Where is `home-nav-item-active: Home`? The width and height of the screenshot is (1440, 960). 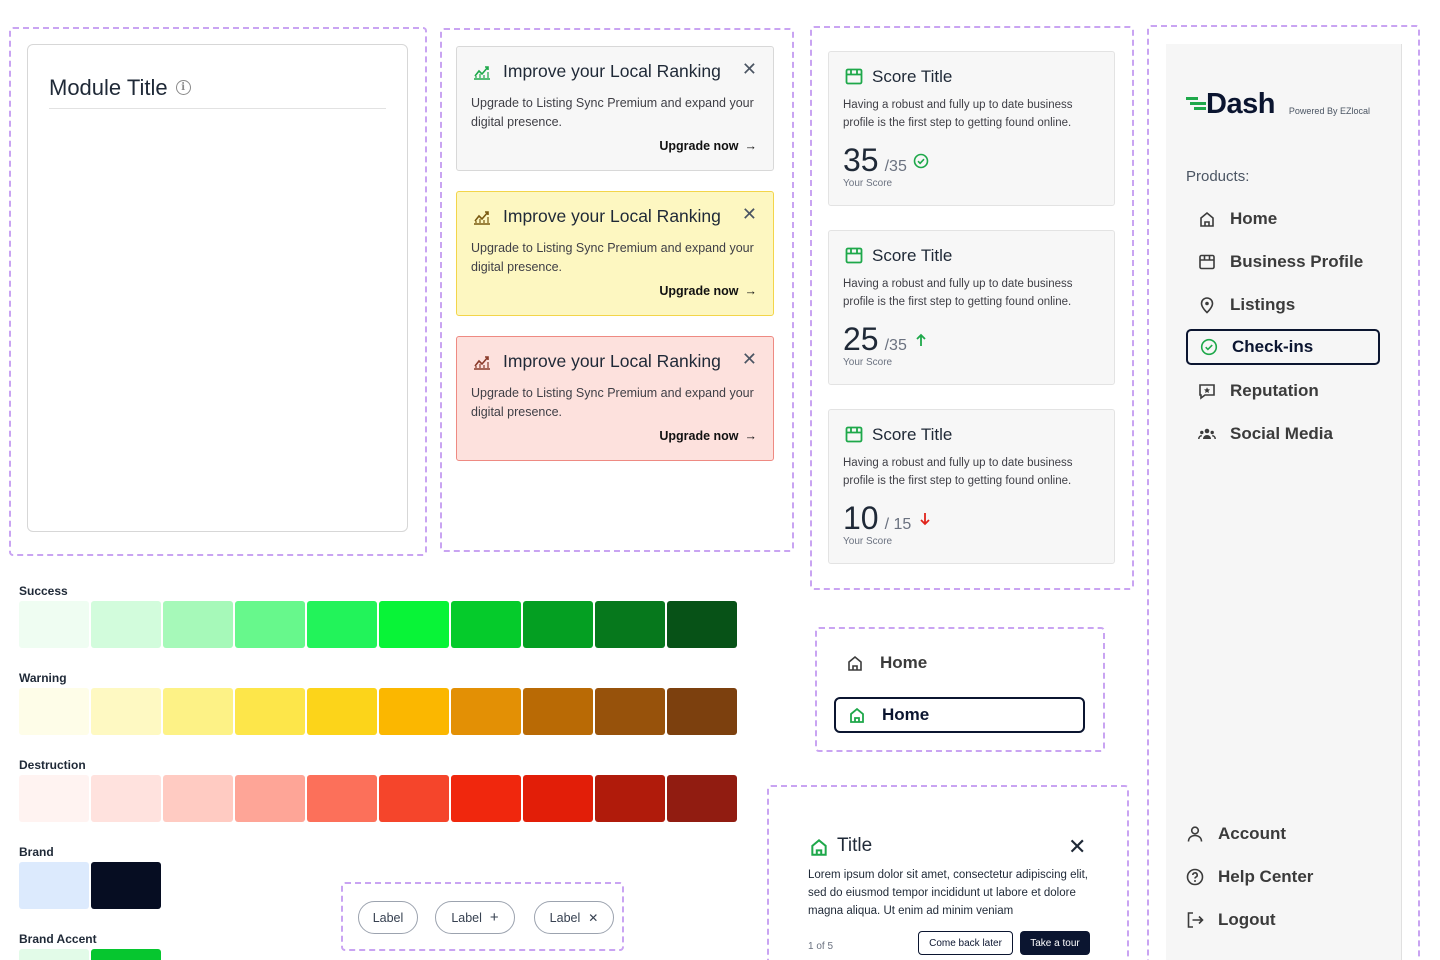 home-nav-item-active: Home is located at coordinates (959, 715).